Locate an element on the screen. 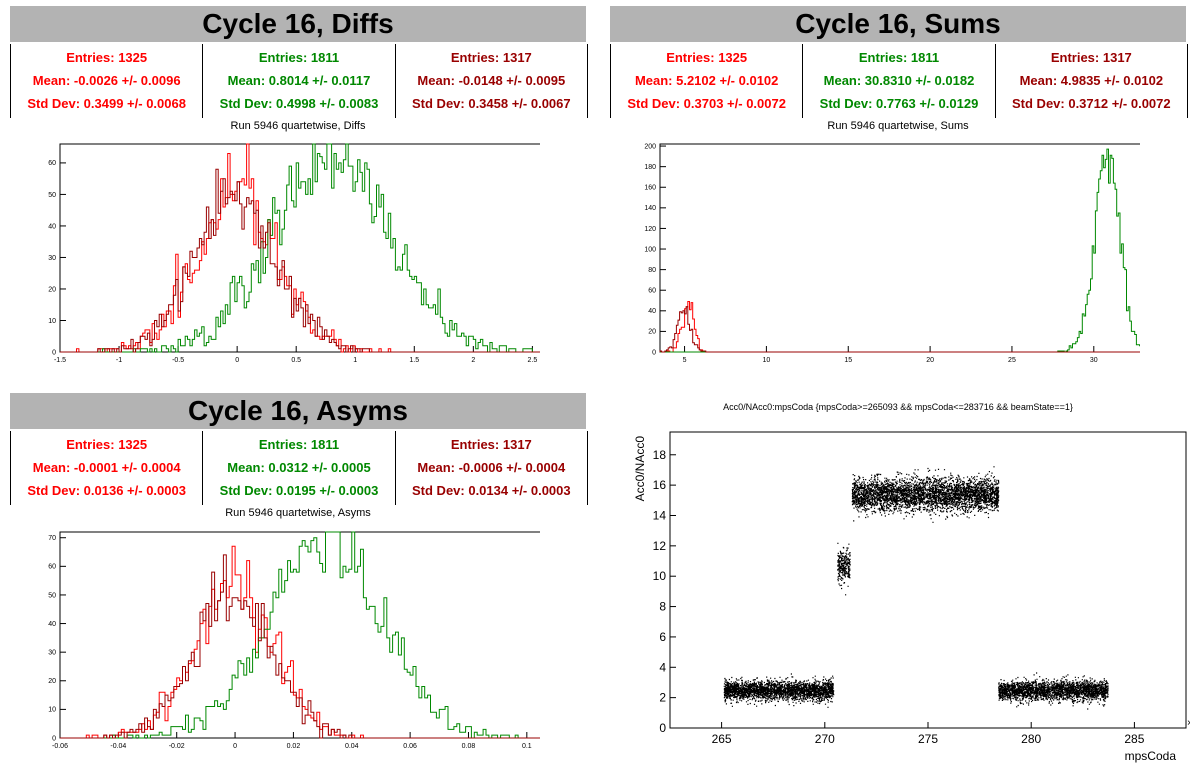  x-tick-label: 1 is located at coordinates (355, 360).